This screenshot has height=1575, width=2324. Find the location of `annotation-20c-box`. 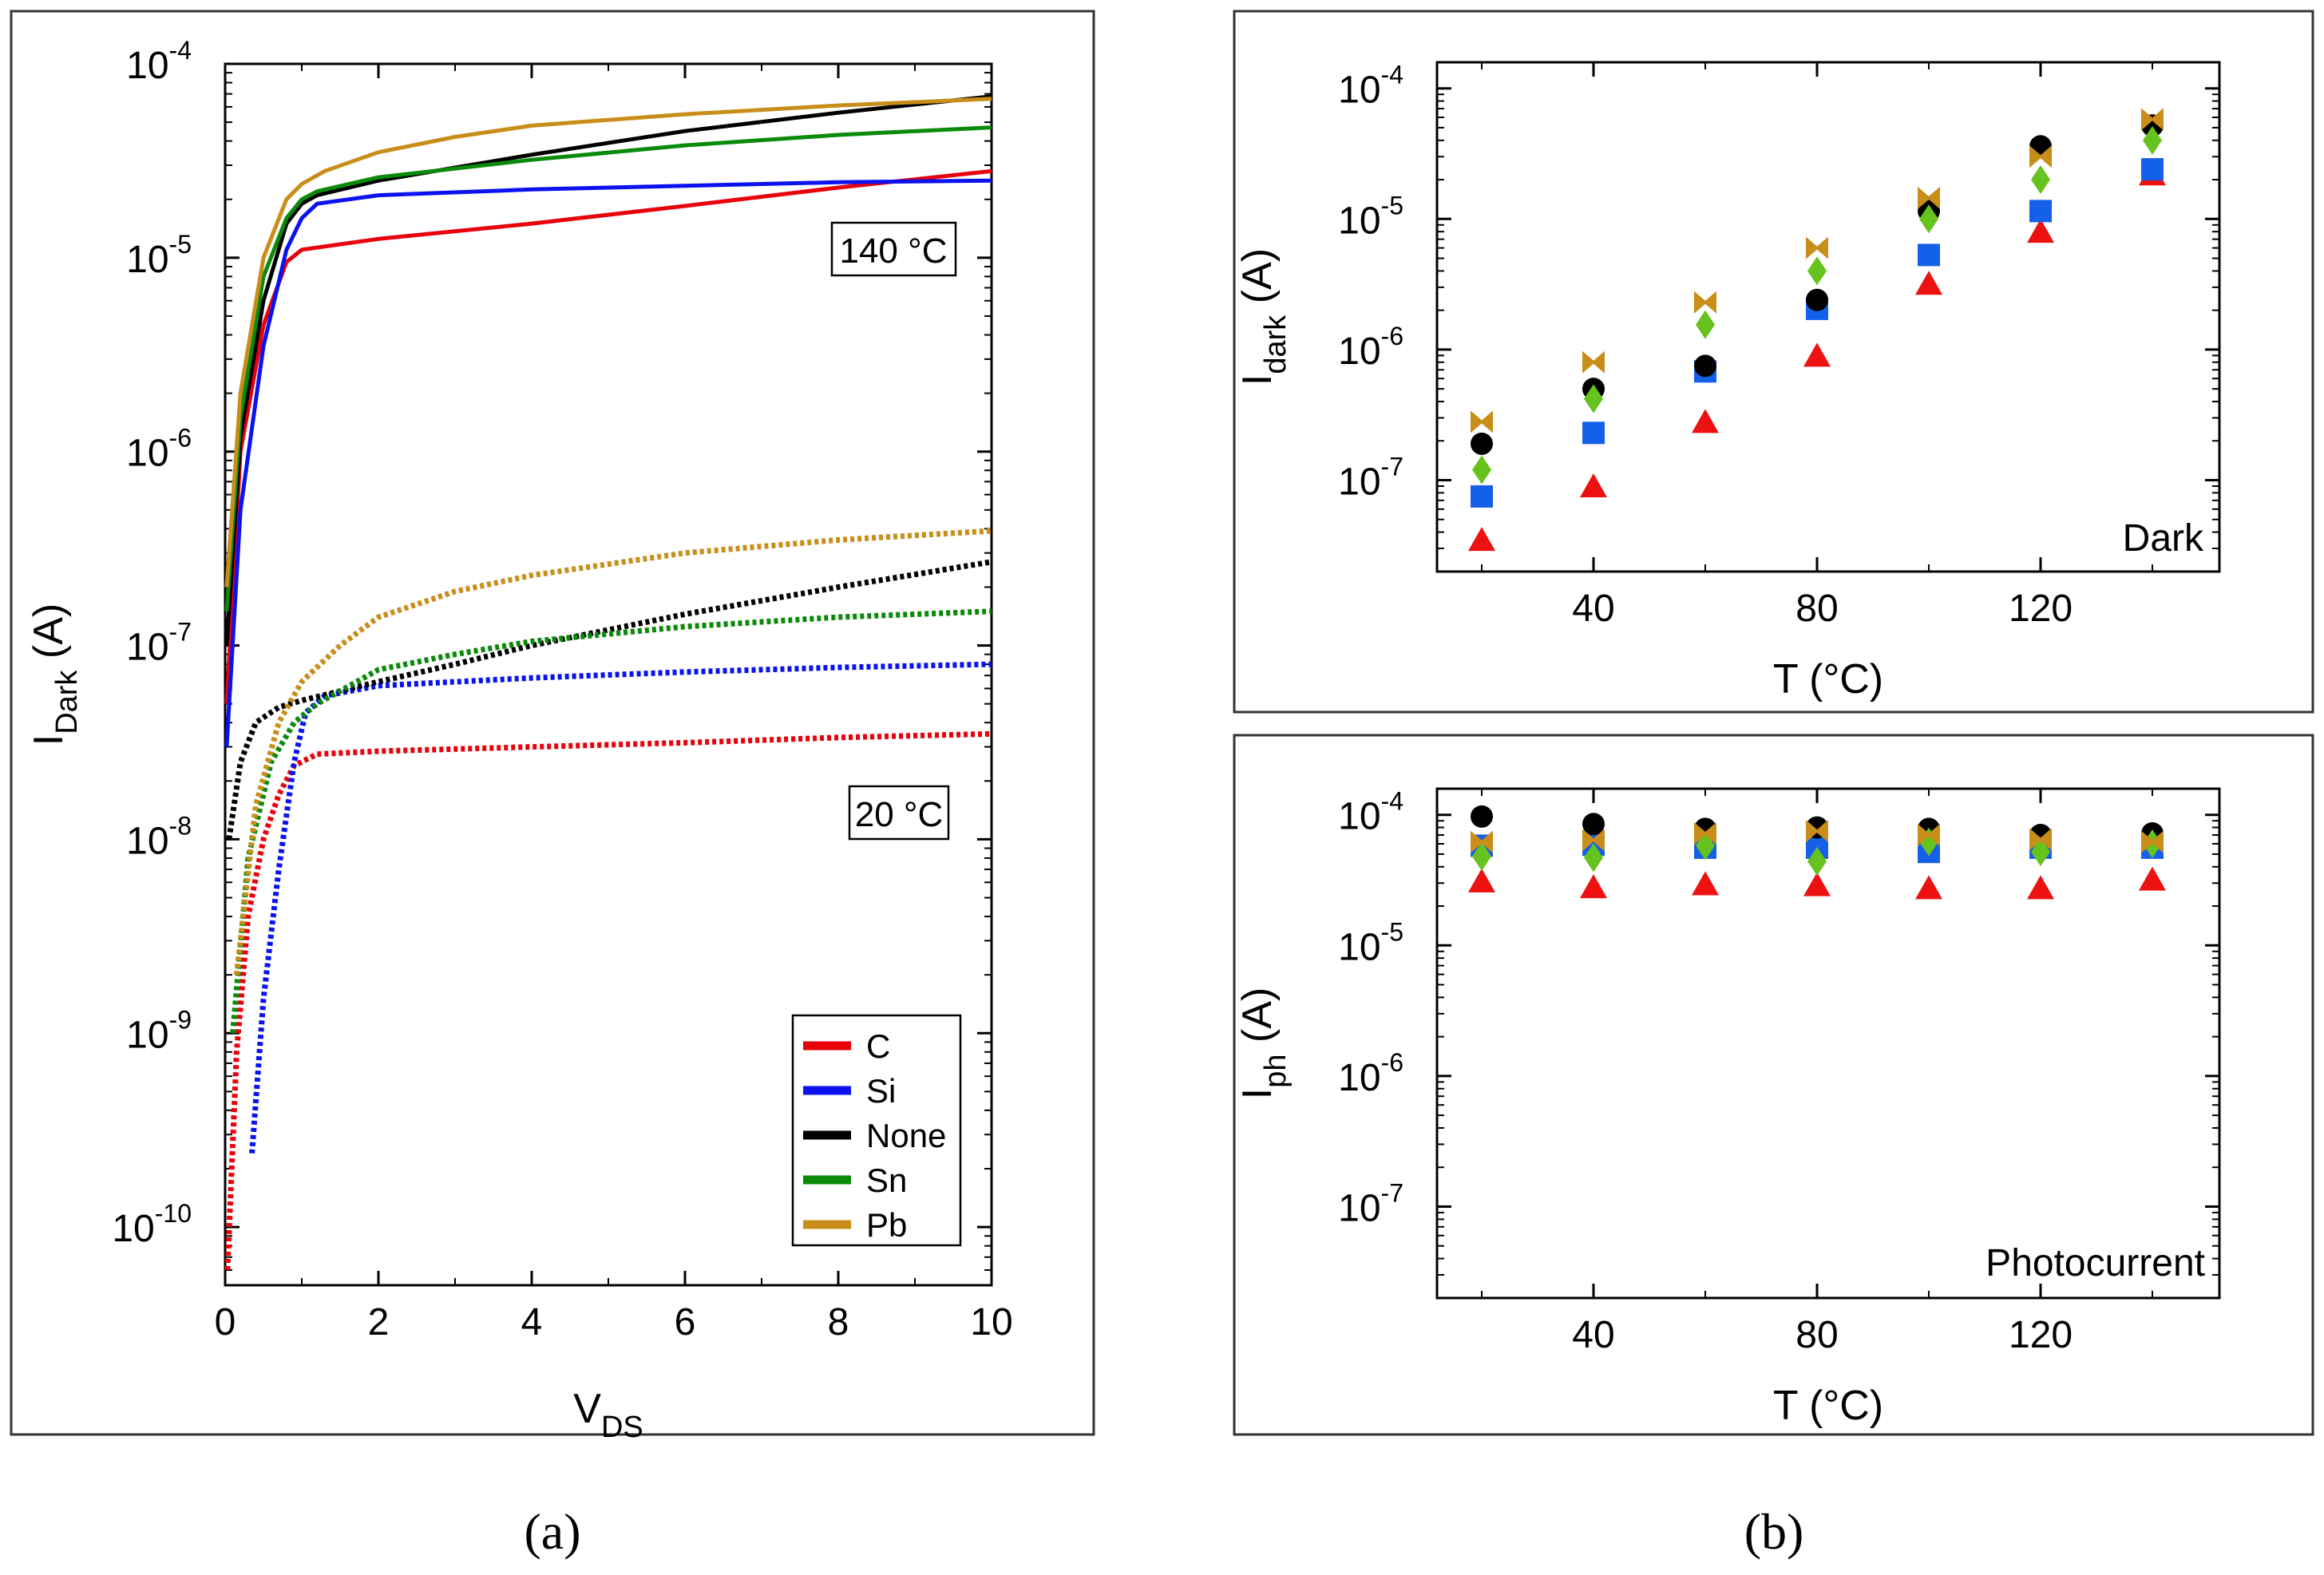

annotation-20c-box is located at coordinates (899, 813).